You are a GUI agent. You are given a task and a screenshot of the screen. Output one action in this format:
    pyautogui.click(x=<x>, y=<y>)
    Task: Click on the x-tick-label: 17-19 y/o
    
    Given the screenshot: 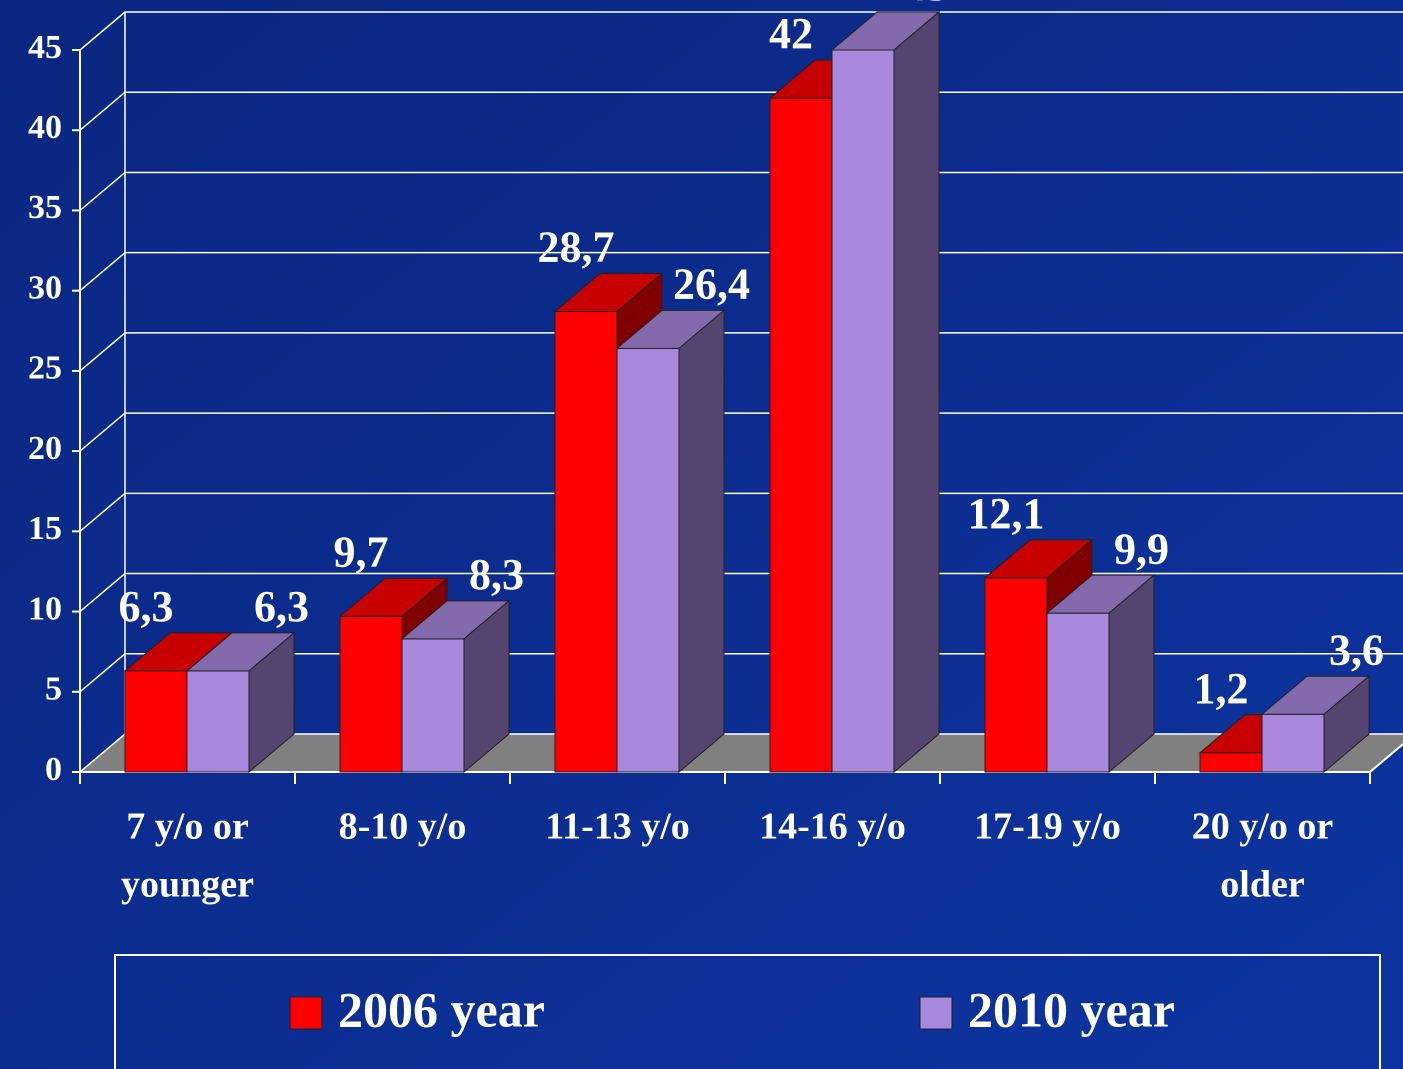 What is the action you would take?
    pyautogui.click(x=1047, y=827)
    